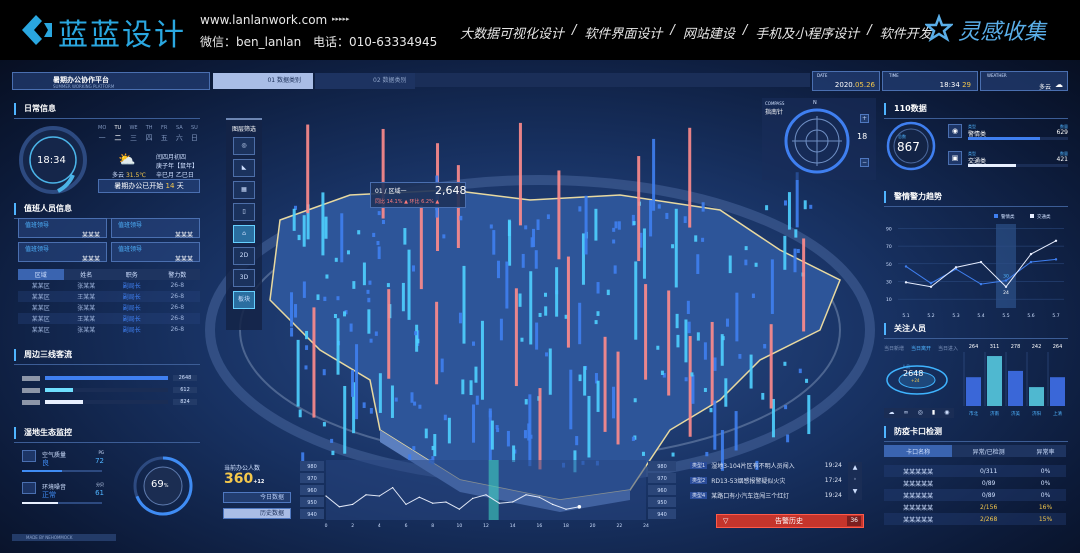 The width and height of the screenshot is (1080, 553). I want to click on alert-time: 17:24, so click(833, 480).